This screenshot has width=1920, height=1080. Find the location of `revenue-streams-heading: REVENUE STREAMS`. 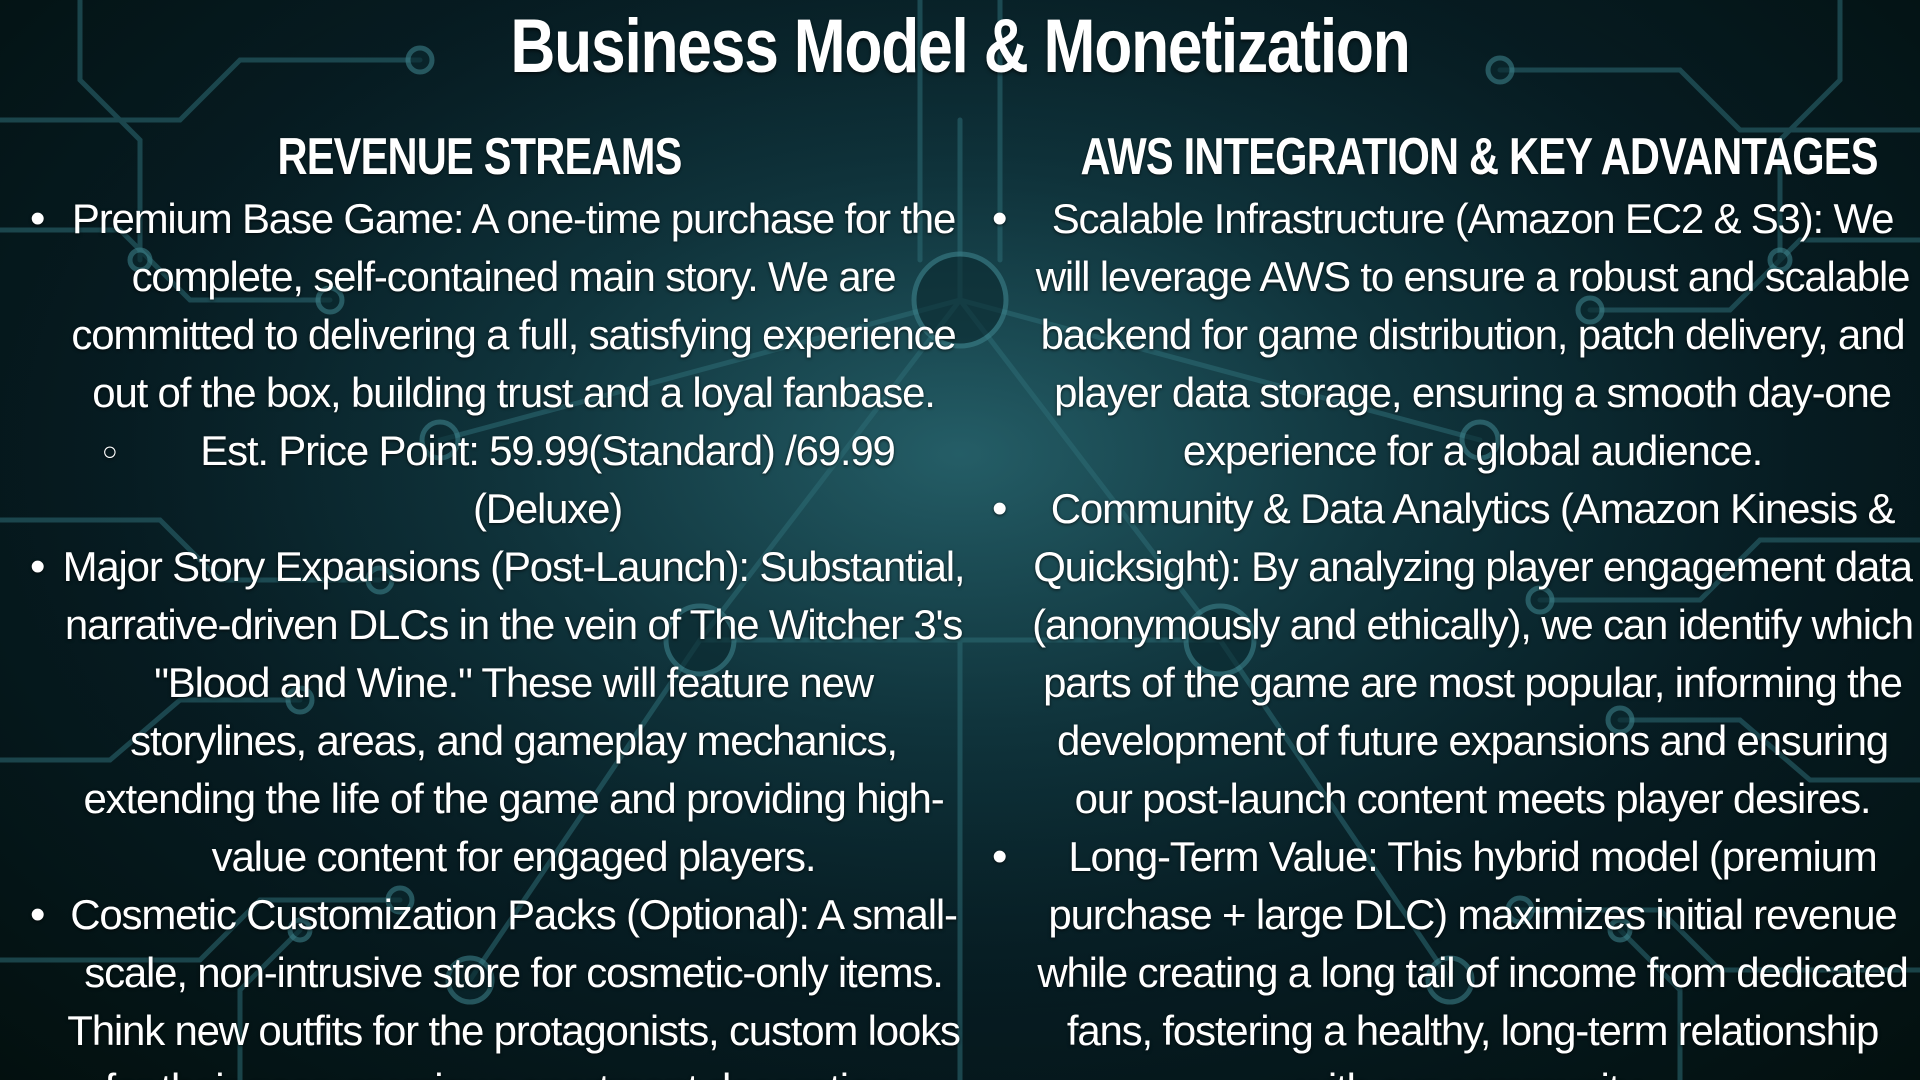

revenue-streams-heading: REVENUE STREAMS is located at coordinates (479, 157).